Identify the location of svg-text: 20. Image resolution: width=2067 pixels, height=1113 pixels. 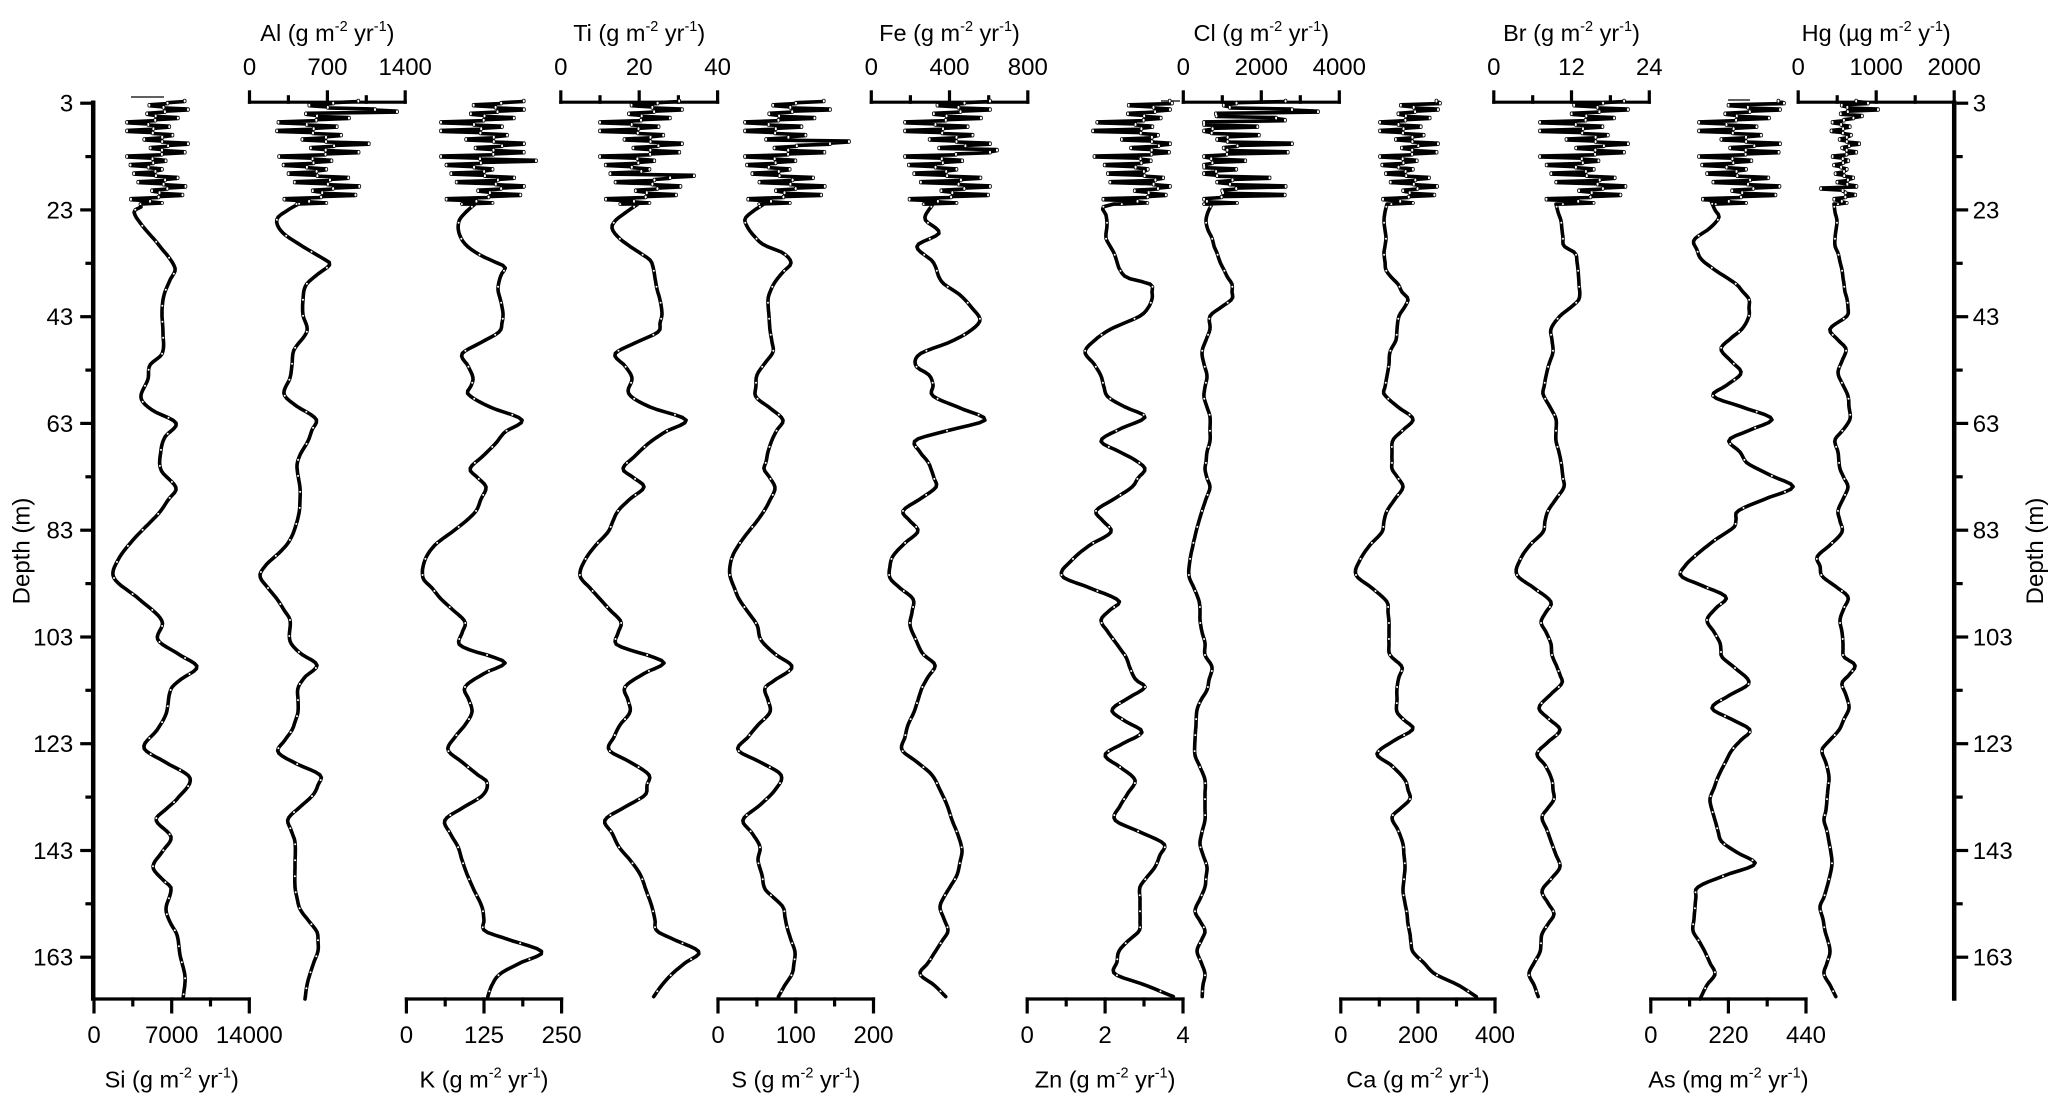
(639, 67).